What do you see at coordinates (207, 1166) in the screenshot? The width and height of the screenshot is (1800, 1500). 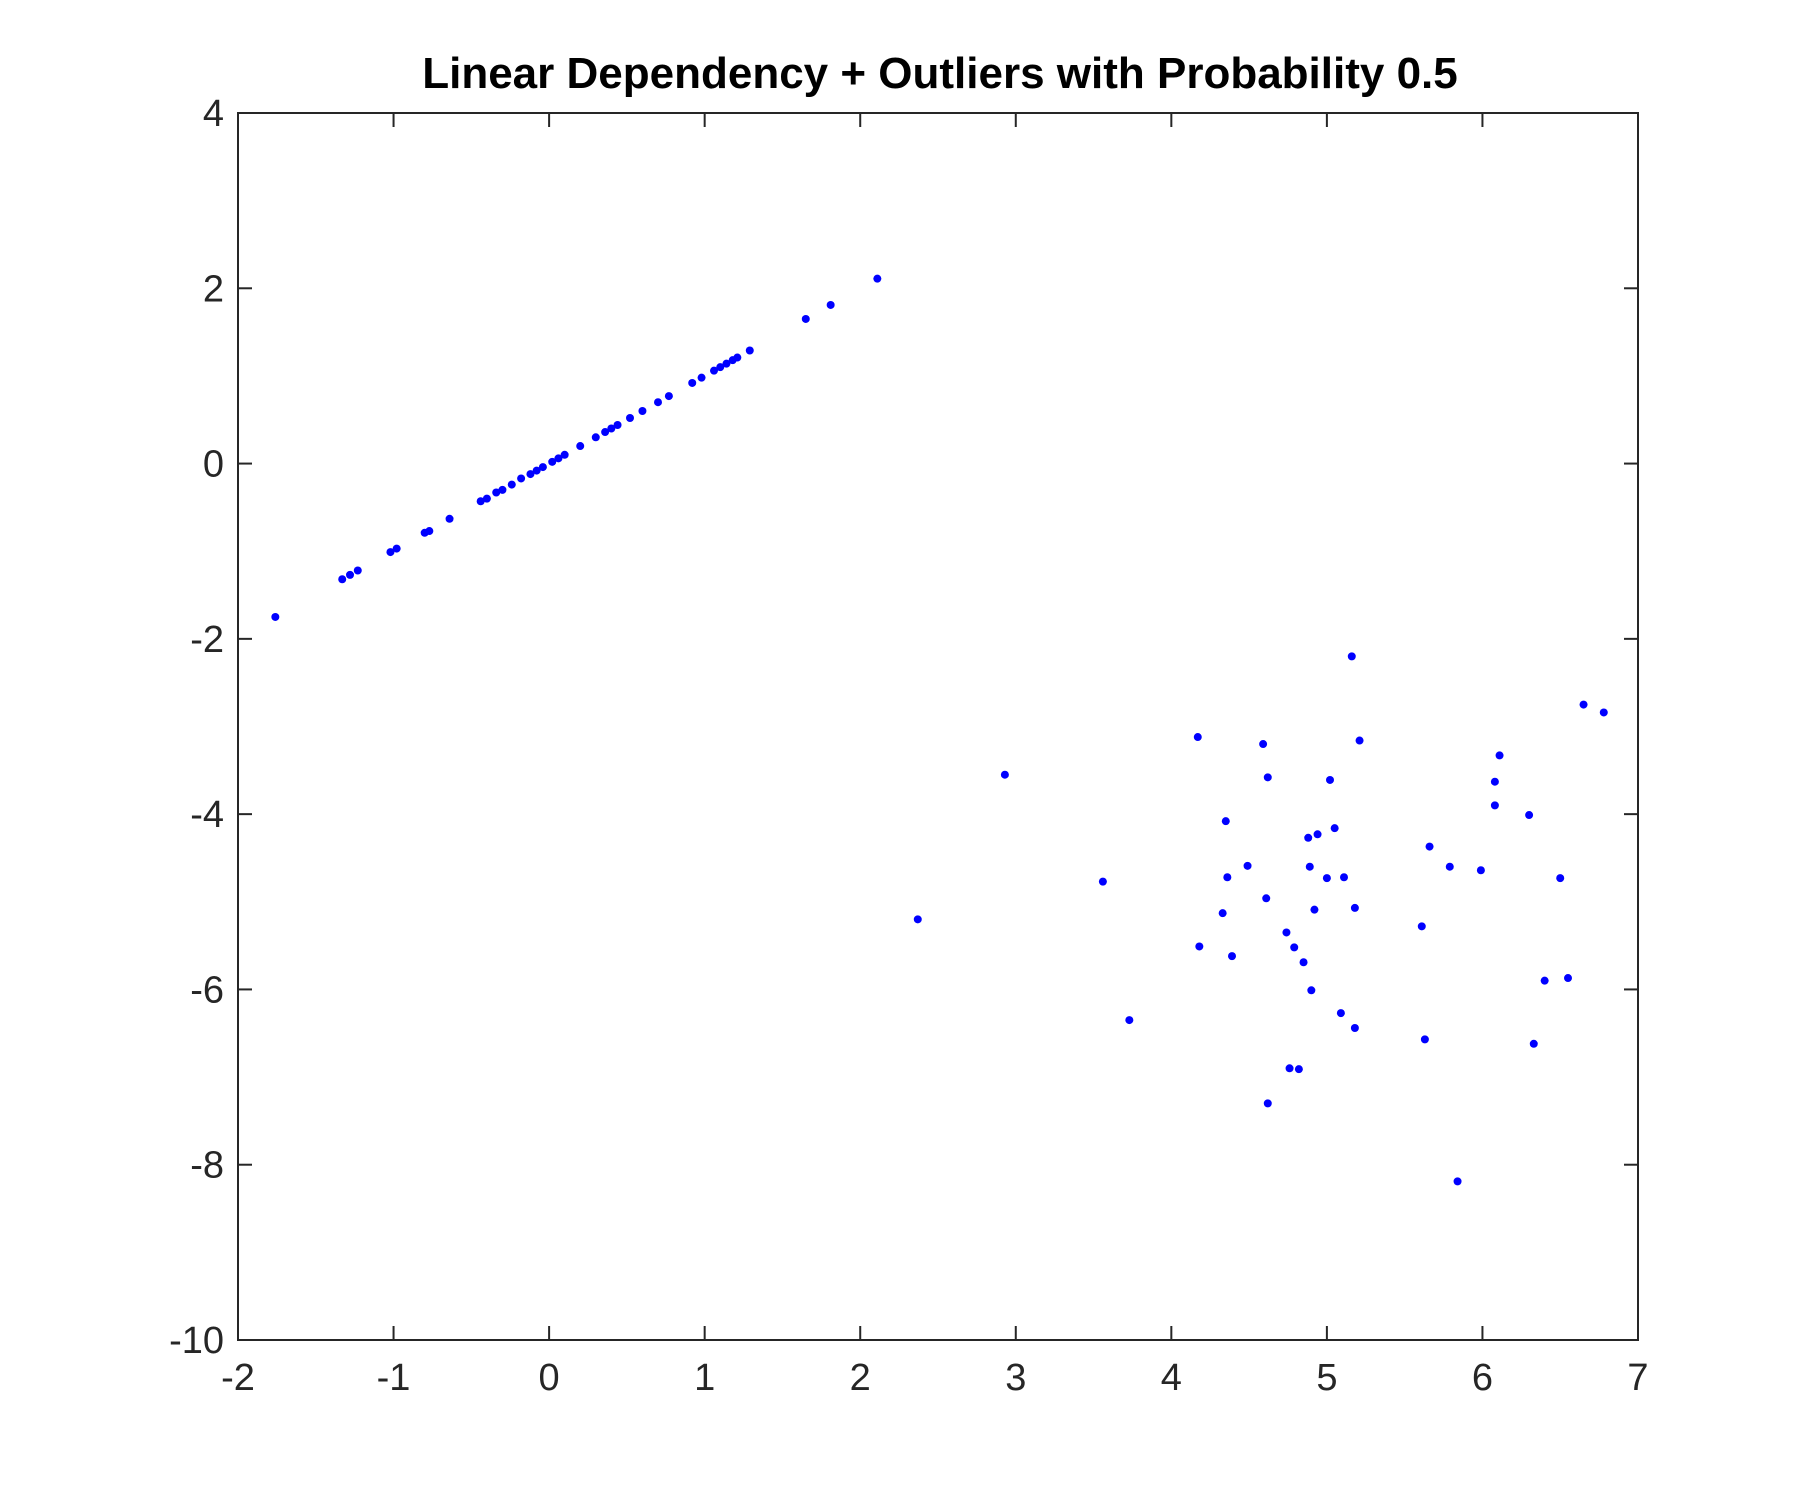 I see `y-tick-label: -8` at bounding box center [207, 1166].